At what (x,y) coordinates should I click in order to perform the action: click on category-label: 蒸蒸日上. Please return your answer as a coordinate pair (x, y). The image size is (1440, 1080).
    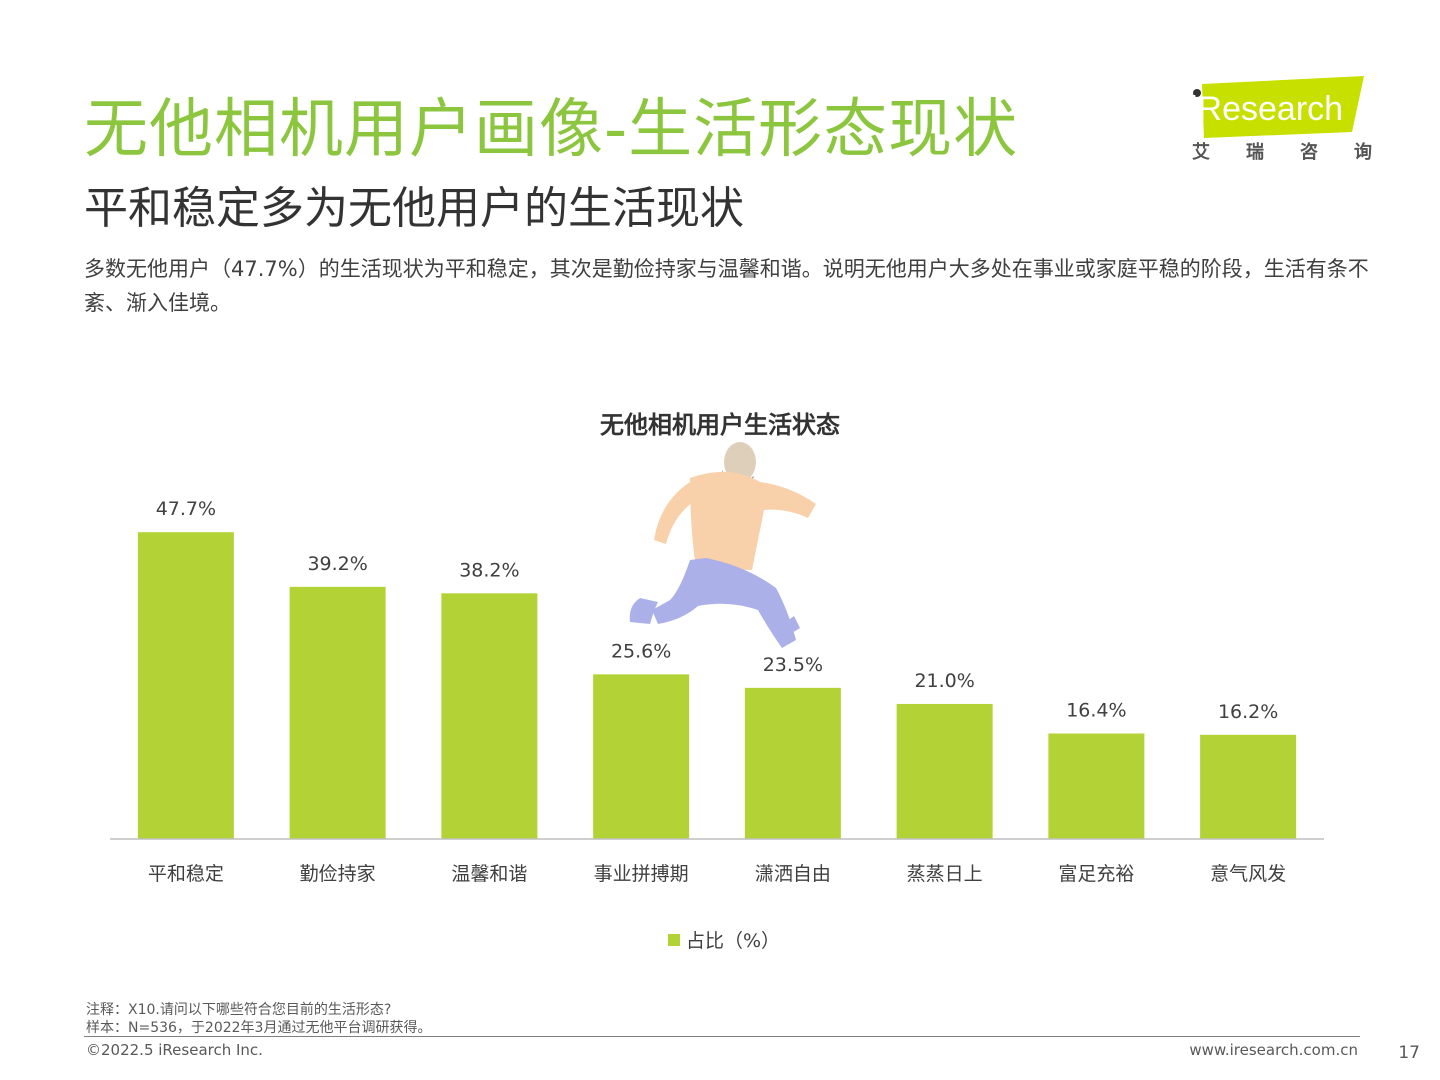
    Looking at the image, I should click on (945, 874).